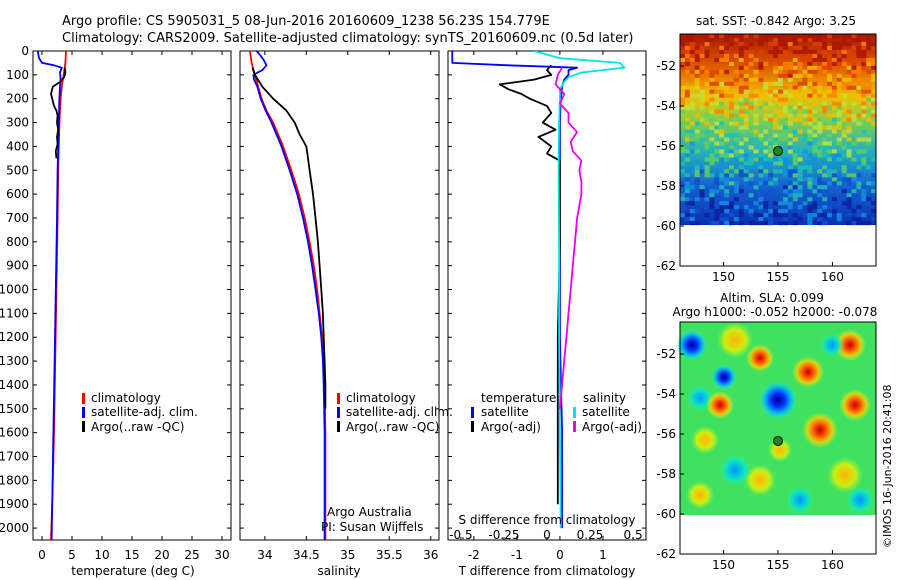 This screenshot has height=580, width=900. I want to click on secondary-tick-label: 0.25, so click(590, 535).